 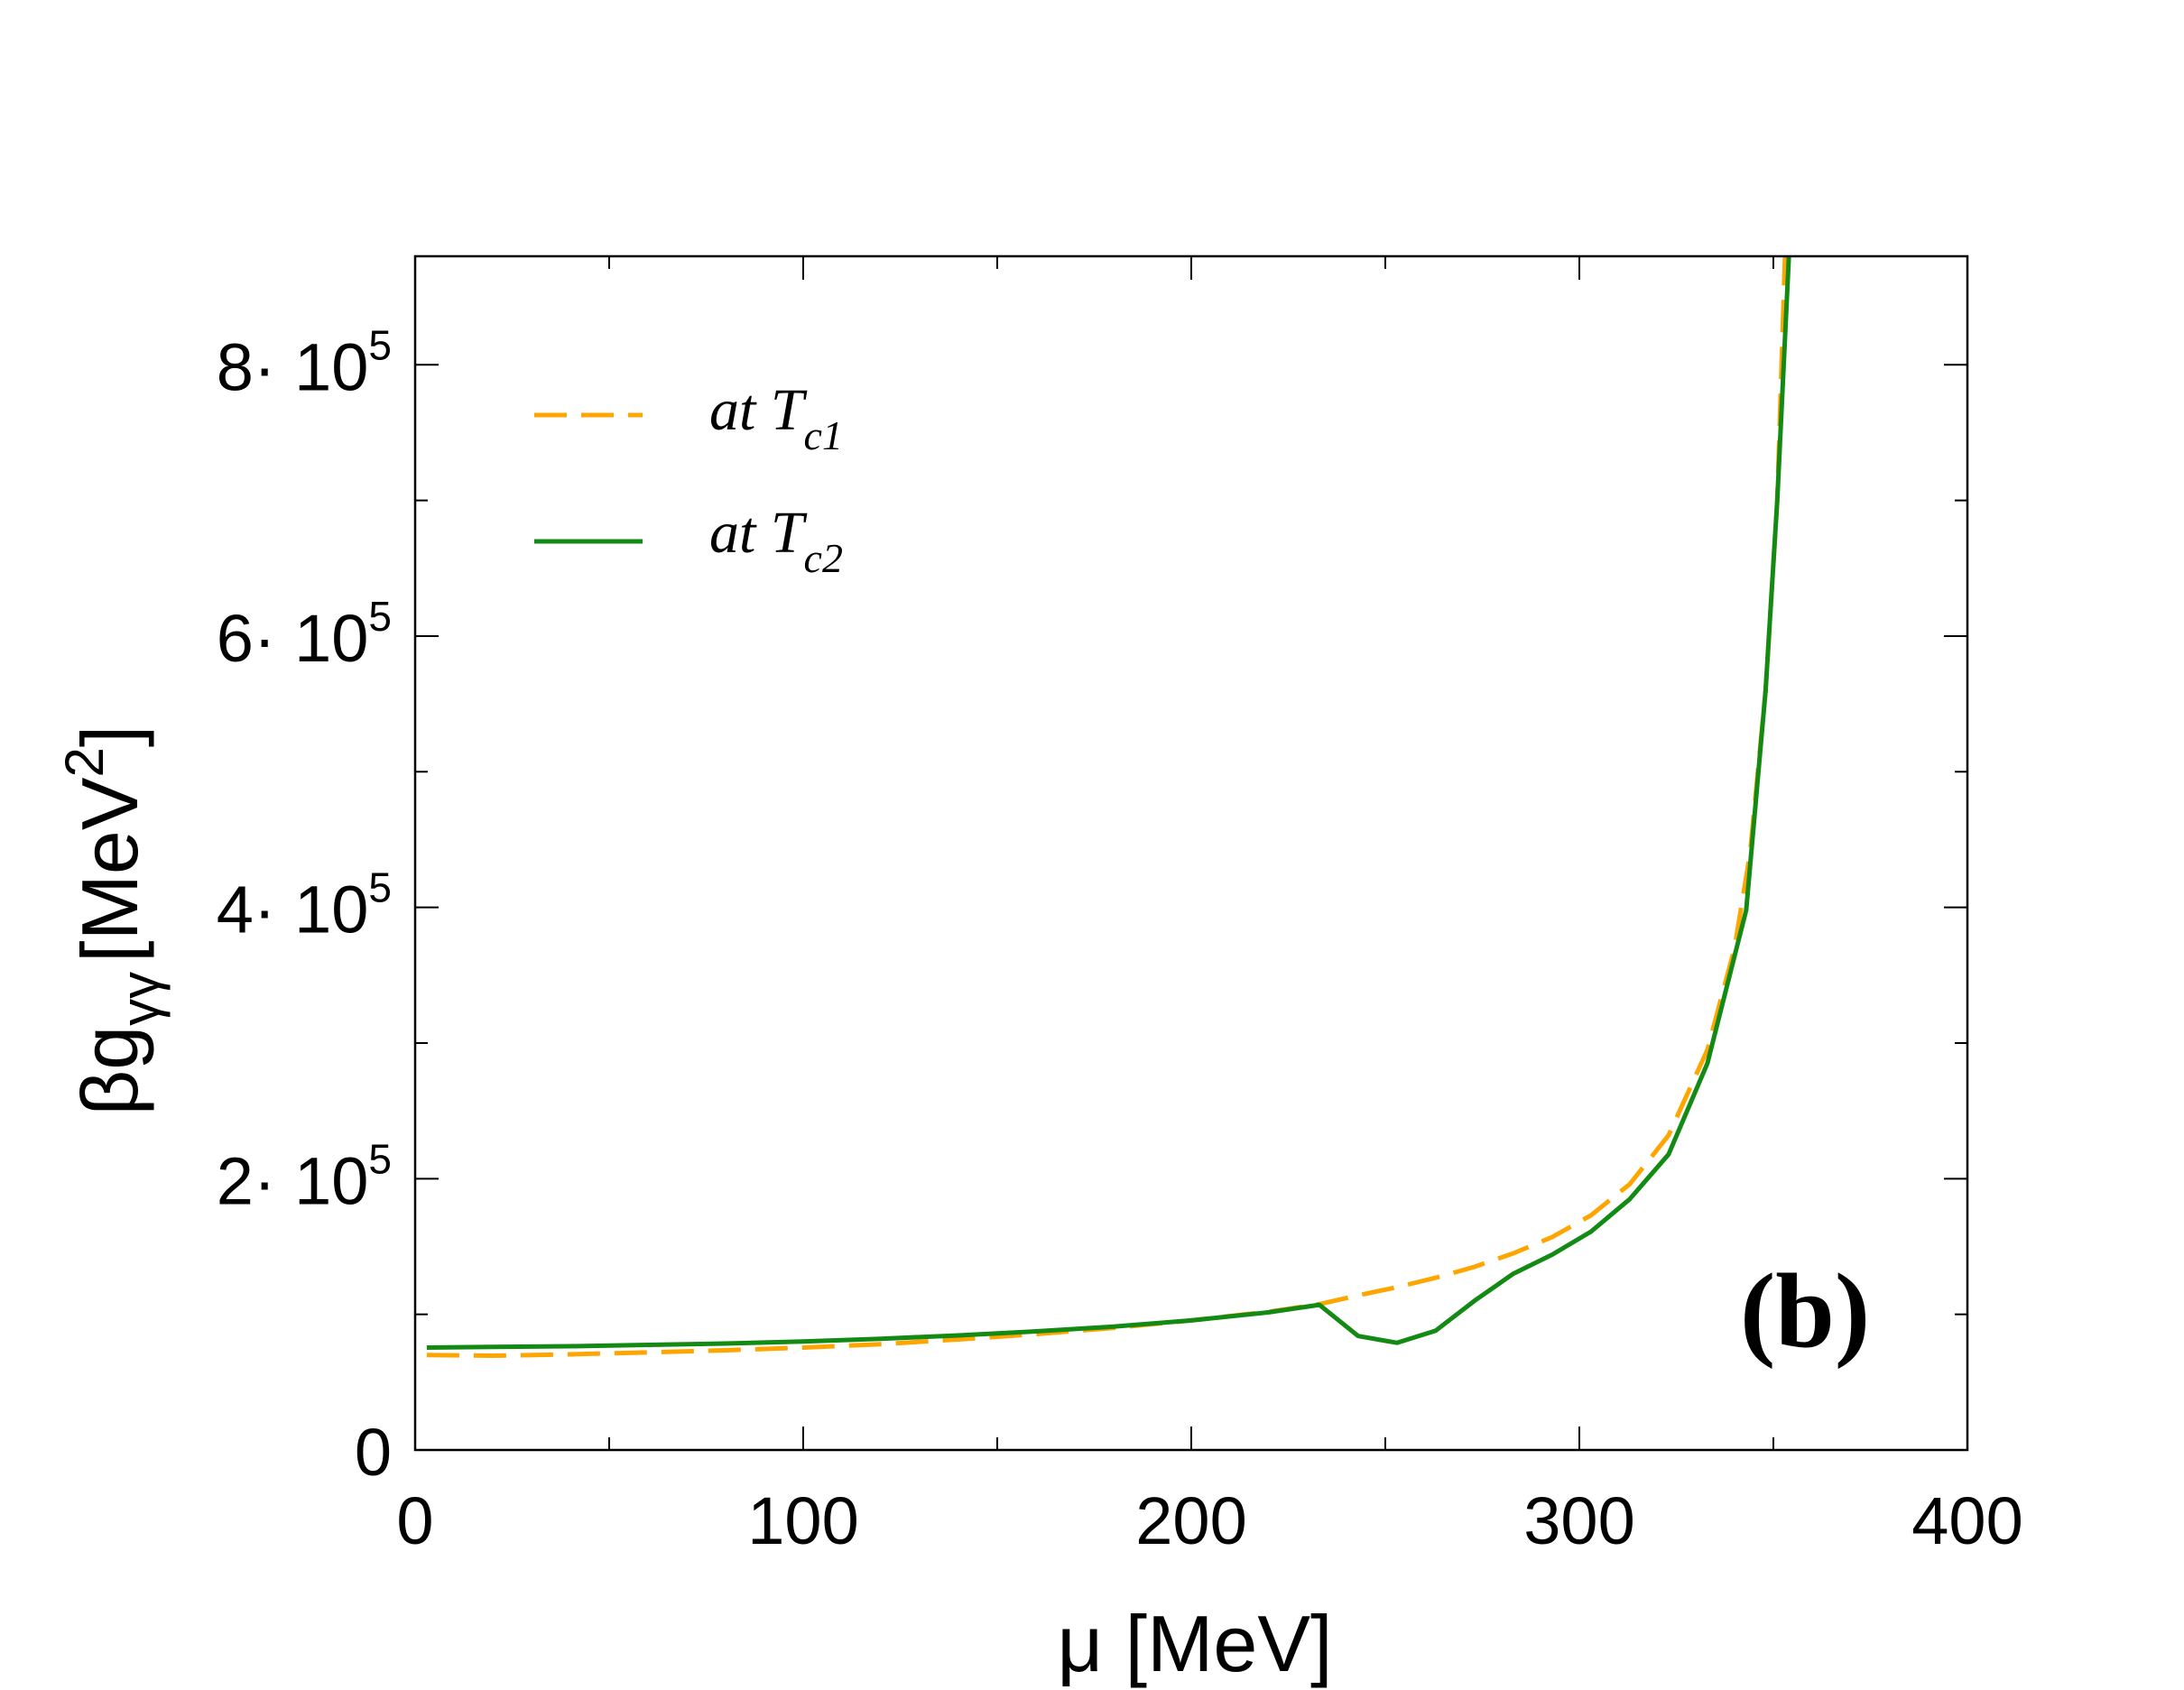 I want to click on y-tick-label: 6· 10⁵, so click(x=304, y=634).